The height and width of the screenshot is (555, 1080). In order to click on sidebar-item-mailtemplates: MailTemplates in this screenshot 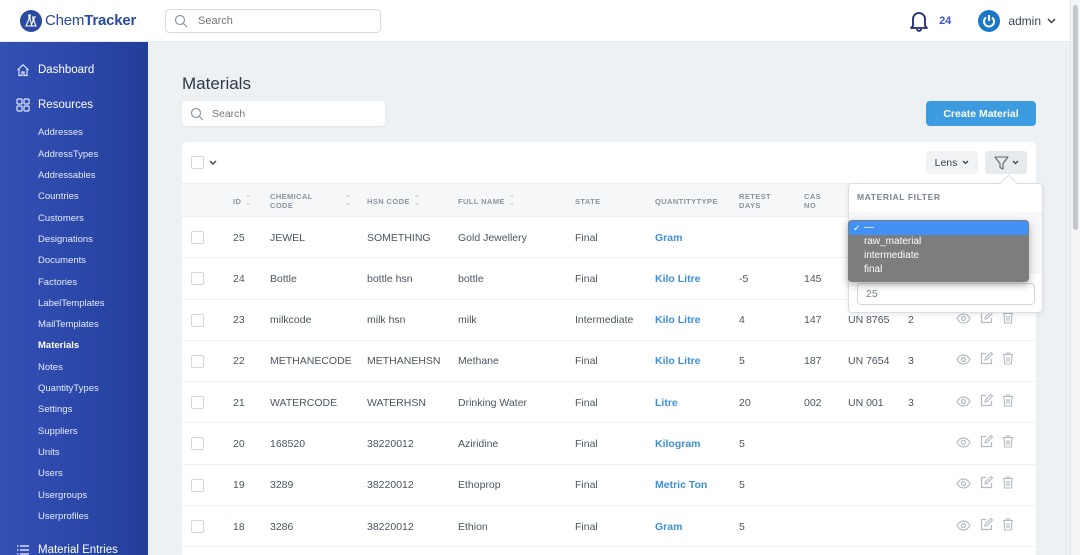, I will do `click(68, 324)`.